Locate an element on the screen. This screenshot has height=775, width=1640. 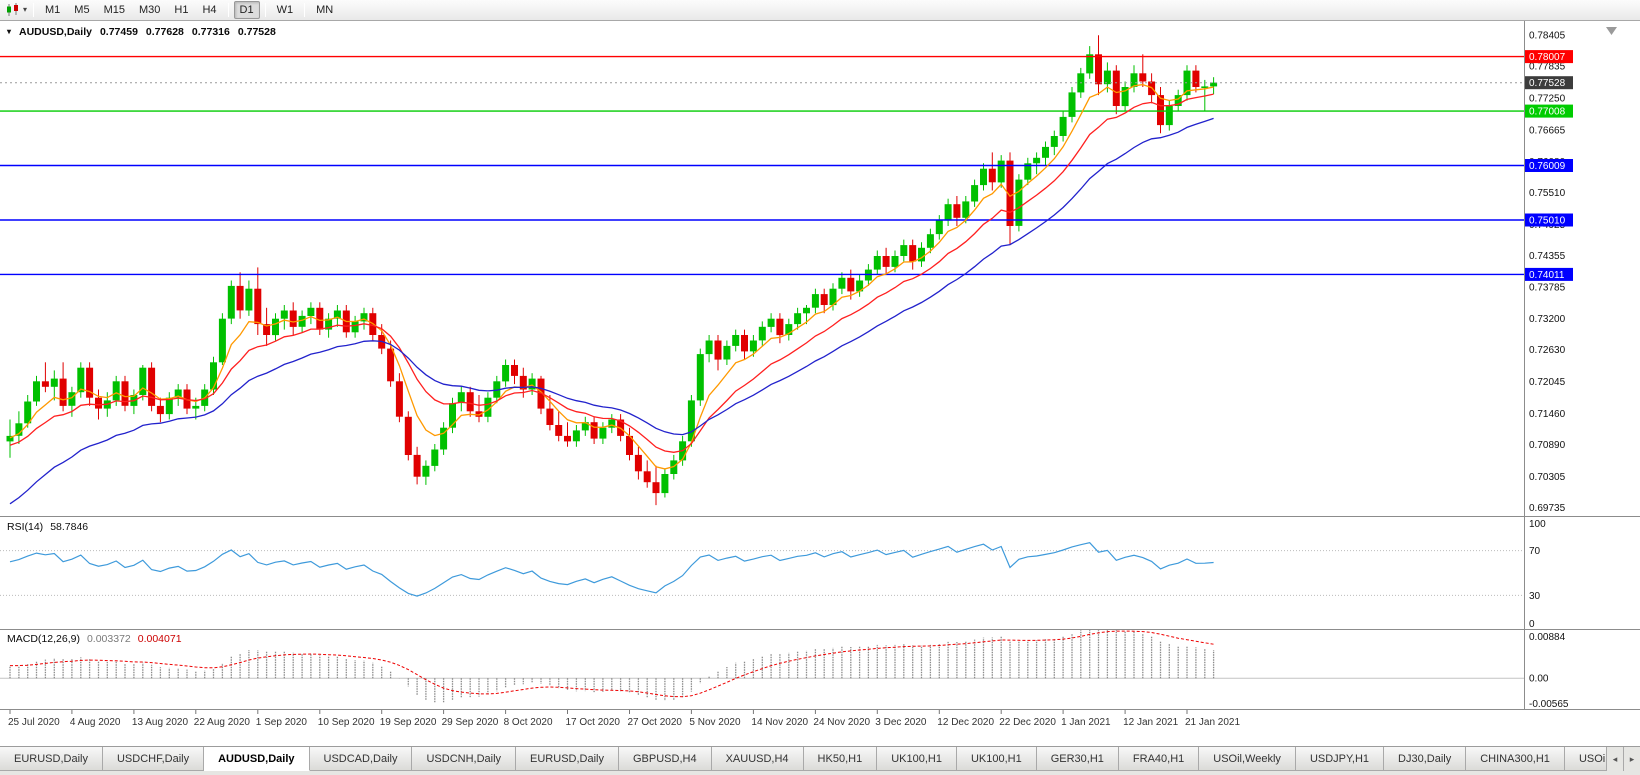
svg-text: 0.76009 is located at coordinates (1547, 166).